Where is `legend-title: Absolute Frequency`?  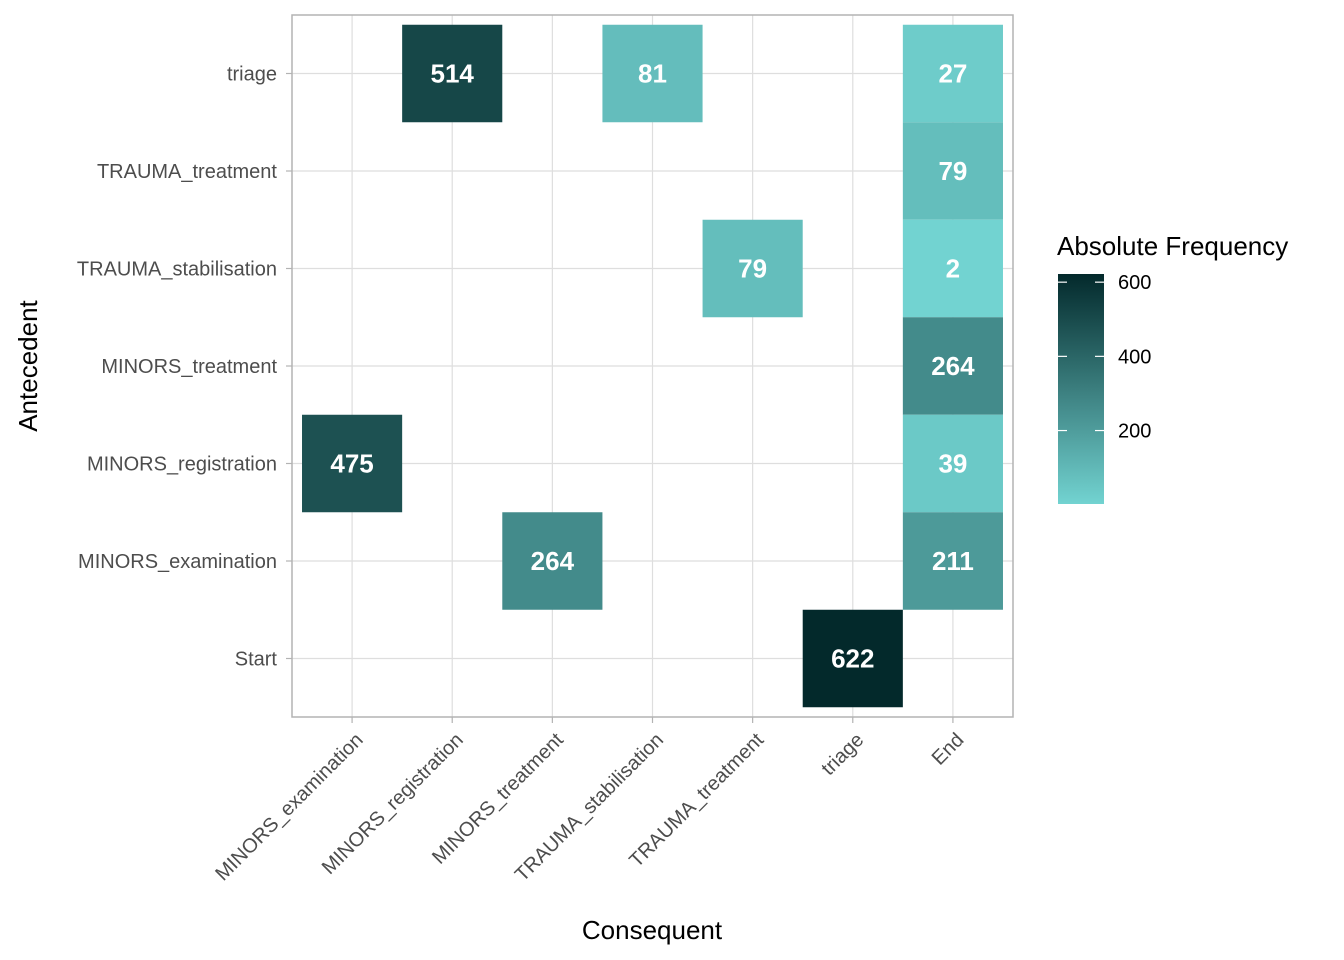 legend-title: Absolute Frequency is located at coordinates (1172, 246).